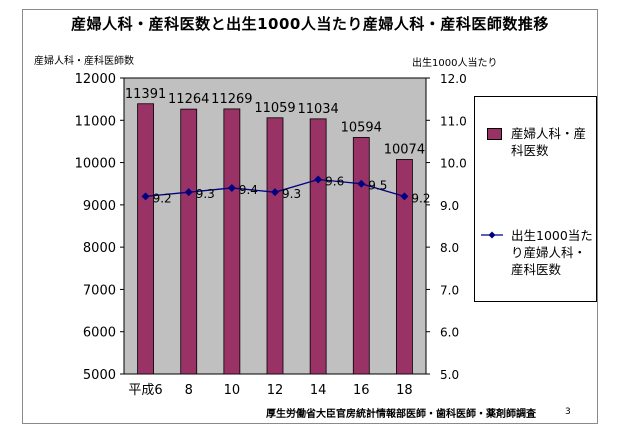 The image size is (620, 442). I want to click on legend-line-swatch-icon, so click(492, 235).